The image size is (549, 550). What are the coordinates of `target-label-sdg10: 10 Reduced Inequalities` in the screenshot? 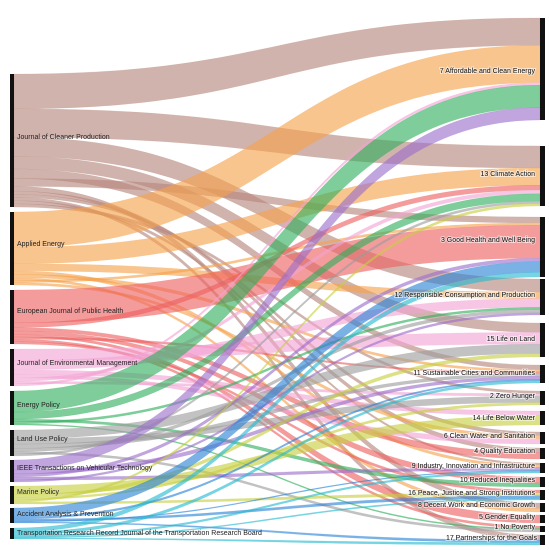 It's located at (498, 480).